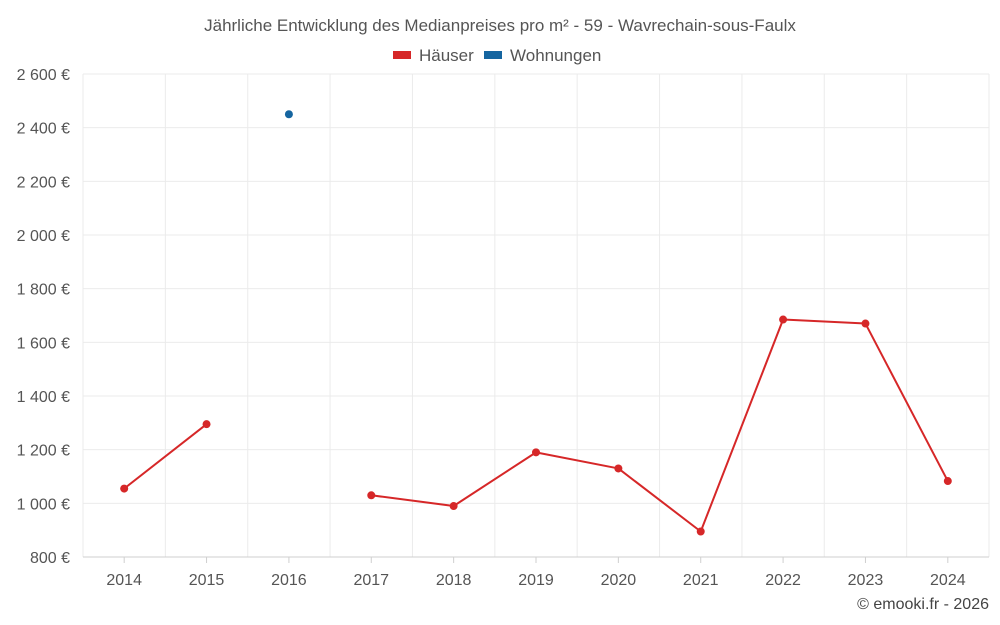 The height and width of the screenshot is (625, 1000). What do you see at coordinates (948, 580) in the screenshot?
I see `x-tick-label: 2024` at bounding box center [948, 580].